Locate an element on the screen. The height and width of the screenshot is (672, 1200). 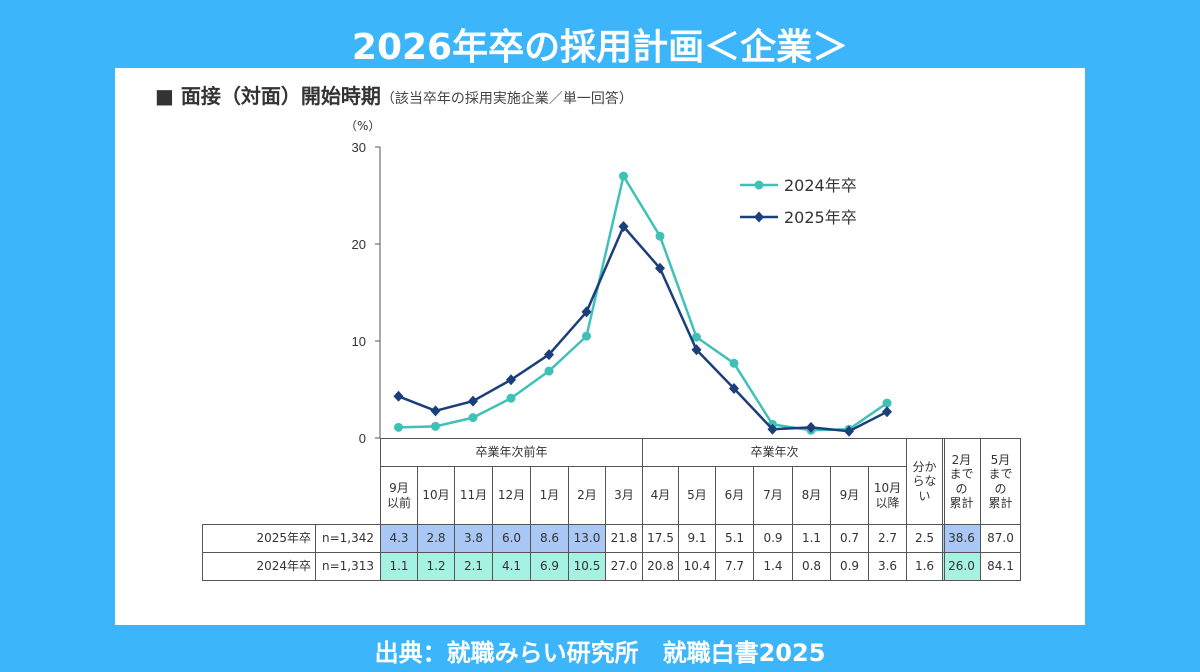
table-cell: 2.1 is located at coordinates (473, 566).